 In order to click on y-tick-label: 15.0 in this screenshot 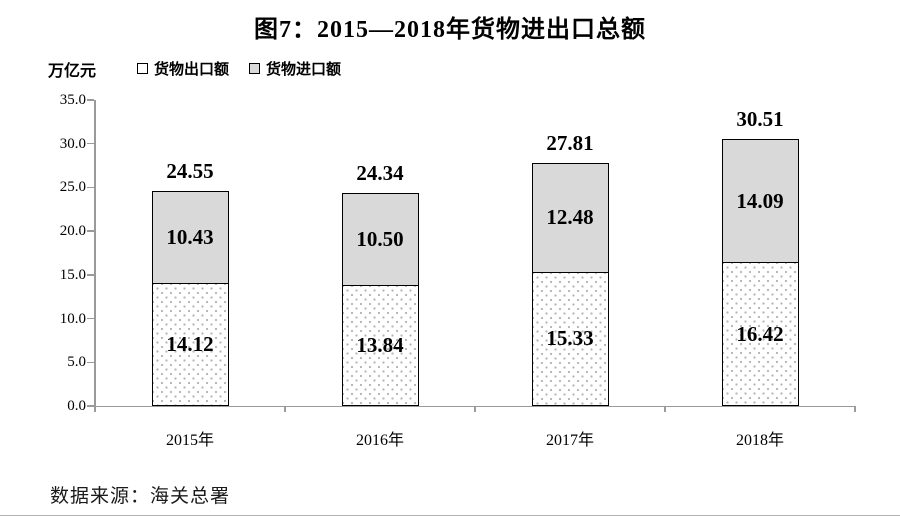, I will do `click(72, 274)`.